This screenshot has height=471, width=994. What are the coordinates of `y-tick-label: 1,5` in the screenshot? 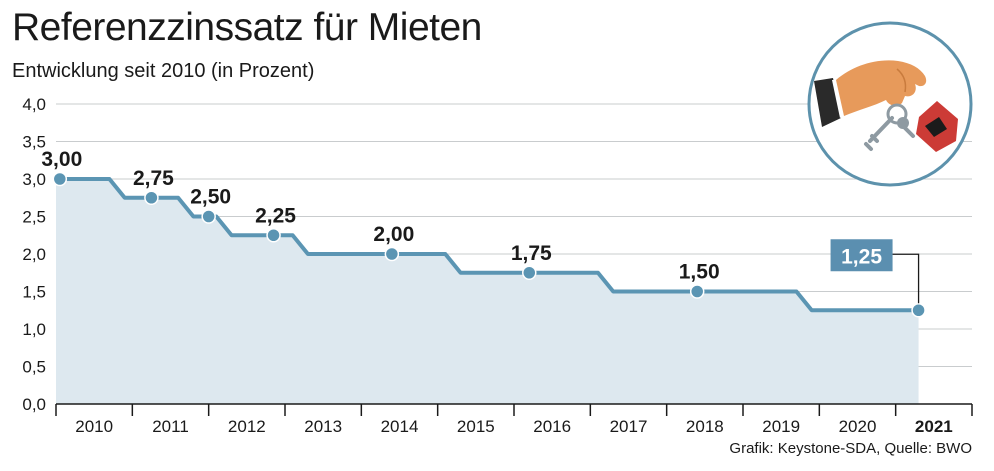 It's located at (34, 292).